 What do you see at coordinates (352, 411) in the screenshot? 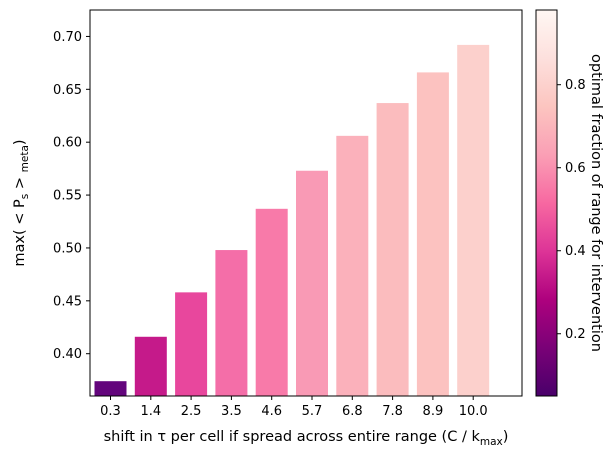
I see `x-tick-label: 6.8` at bounding box center [352, 411].